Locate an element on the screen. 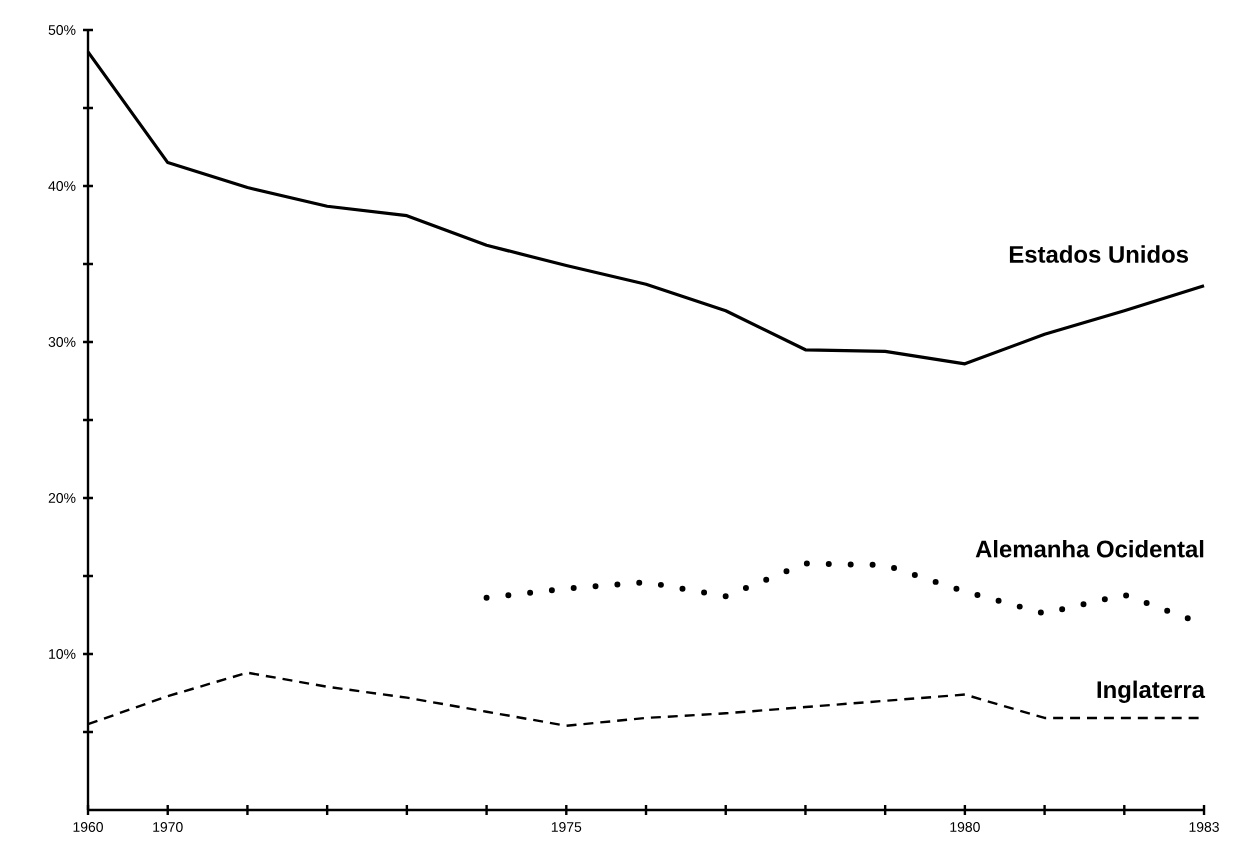  series-label: Alemanha Ocidental is located at coordinates (1089, 549).